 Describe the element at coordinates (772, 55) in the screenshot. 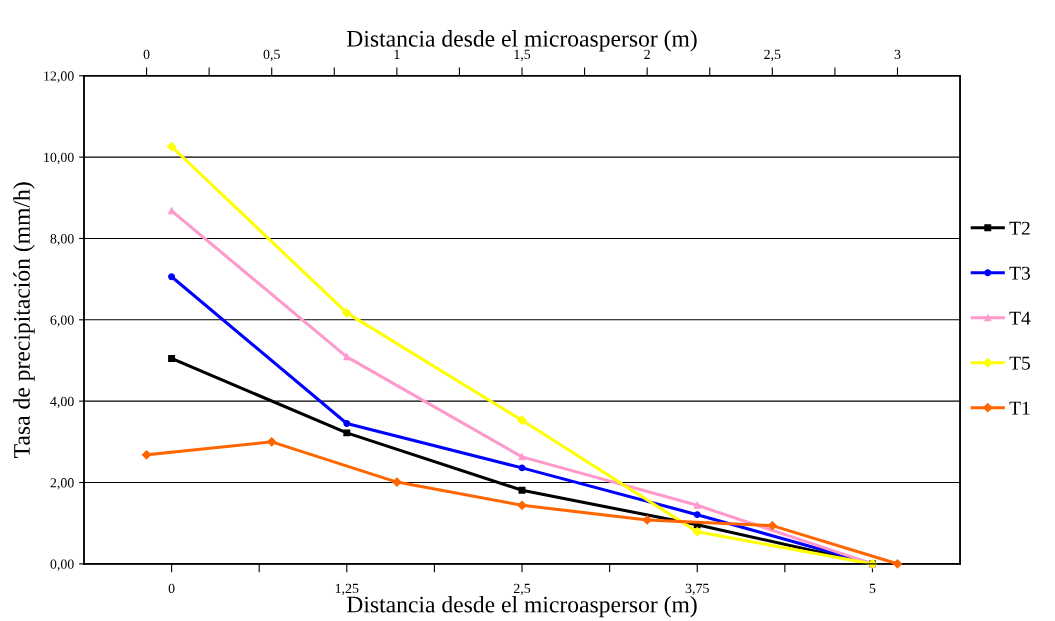

I see `x2-tick-label: 2,5` at that location.